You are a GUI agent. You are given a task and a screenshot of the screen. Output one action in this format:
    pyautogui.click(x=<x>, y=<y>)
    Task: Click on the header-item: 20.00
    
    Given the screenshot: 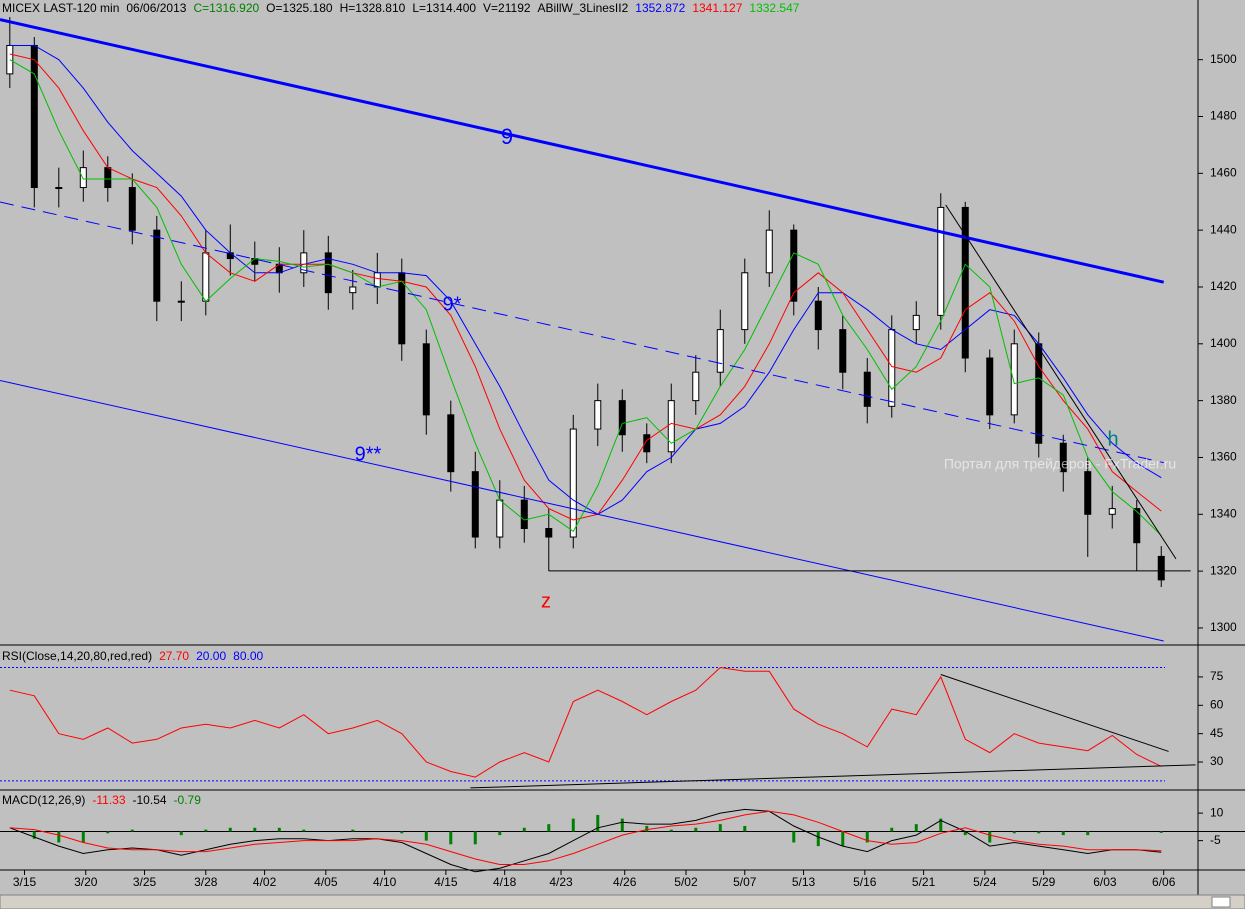 What is the action you would take?
    pyautogui.click(x=211, y=656)
    